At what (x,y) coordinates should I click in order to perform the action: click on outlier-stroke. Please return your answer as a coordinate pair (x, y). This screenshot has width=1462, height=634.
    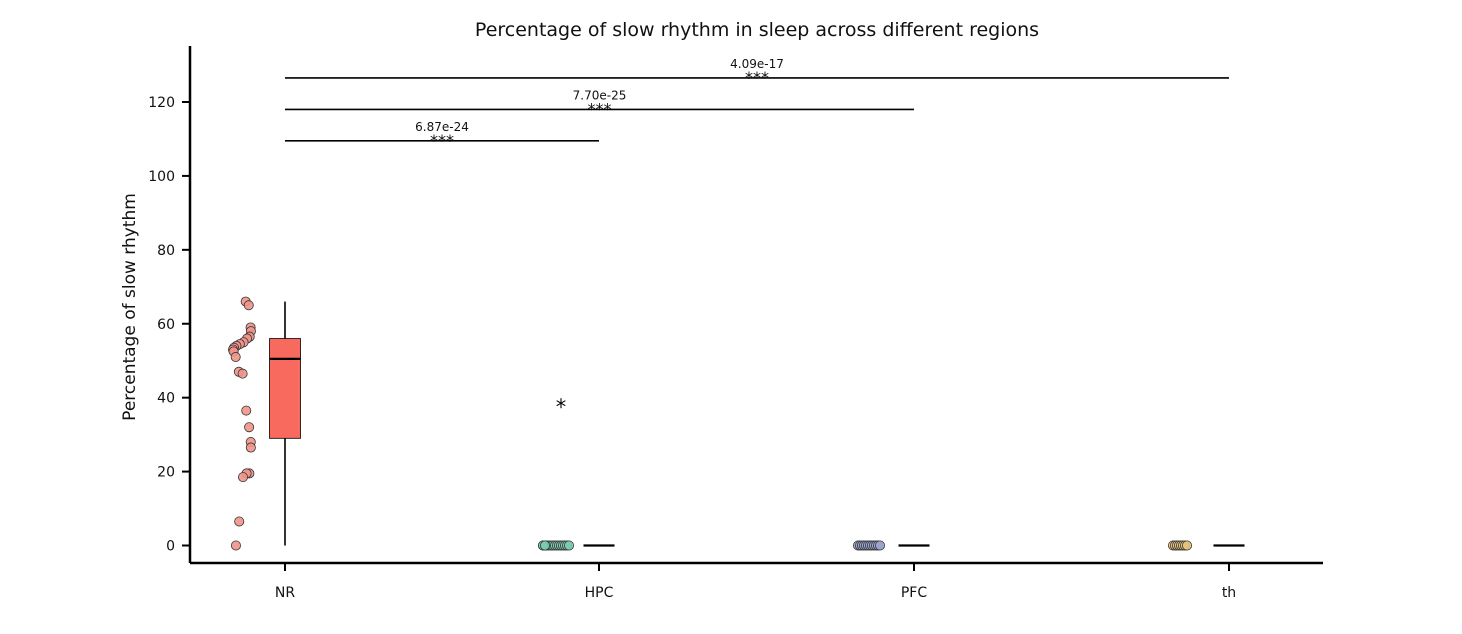
    Looking at the image, I should click on (561, 403).